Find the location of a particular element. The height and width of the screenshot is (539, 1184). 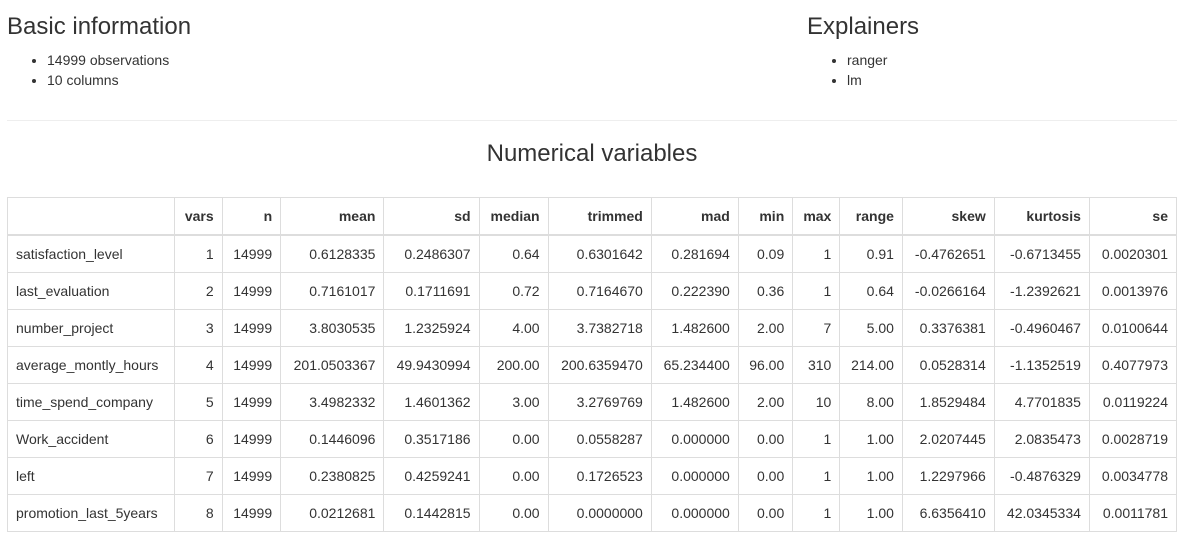

table-cell: 3 is located at coordinates (198, 328).